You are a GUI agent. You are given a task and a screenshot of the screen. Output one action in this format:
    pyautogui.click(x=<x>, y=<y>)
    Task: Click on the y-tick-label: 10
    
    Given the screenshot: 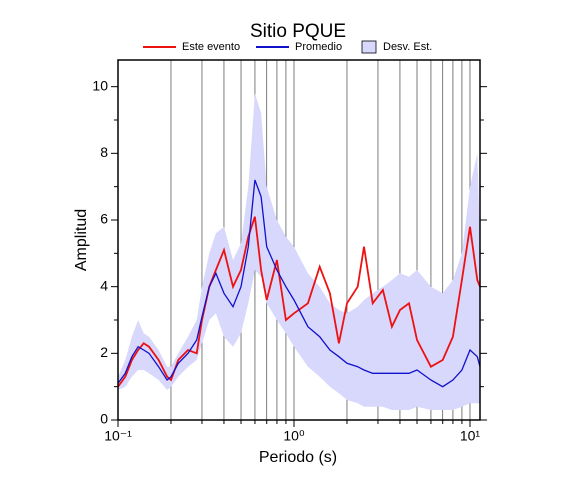 What is the action you would take?
    pyautogui.click(x=100, y=85)
    